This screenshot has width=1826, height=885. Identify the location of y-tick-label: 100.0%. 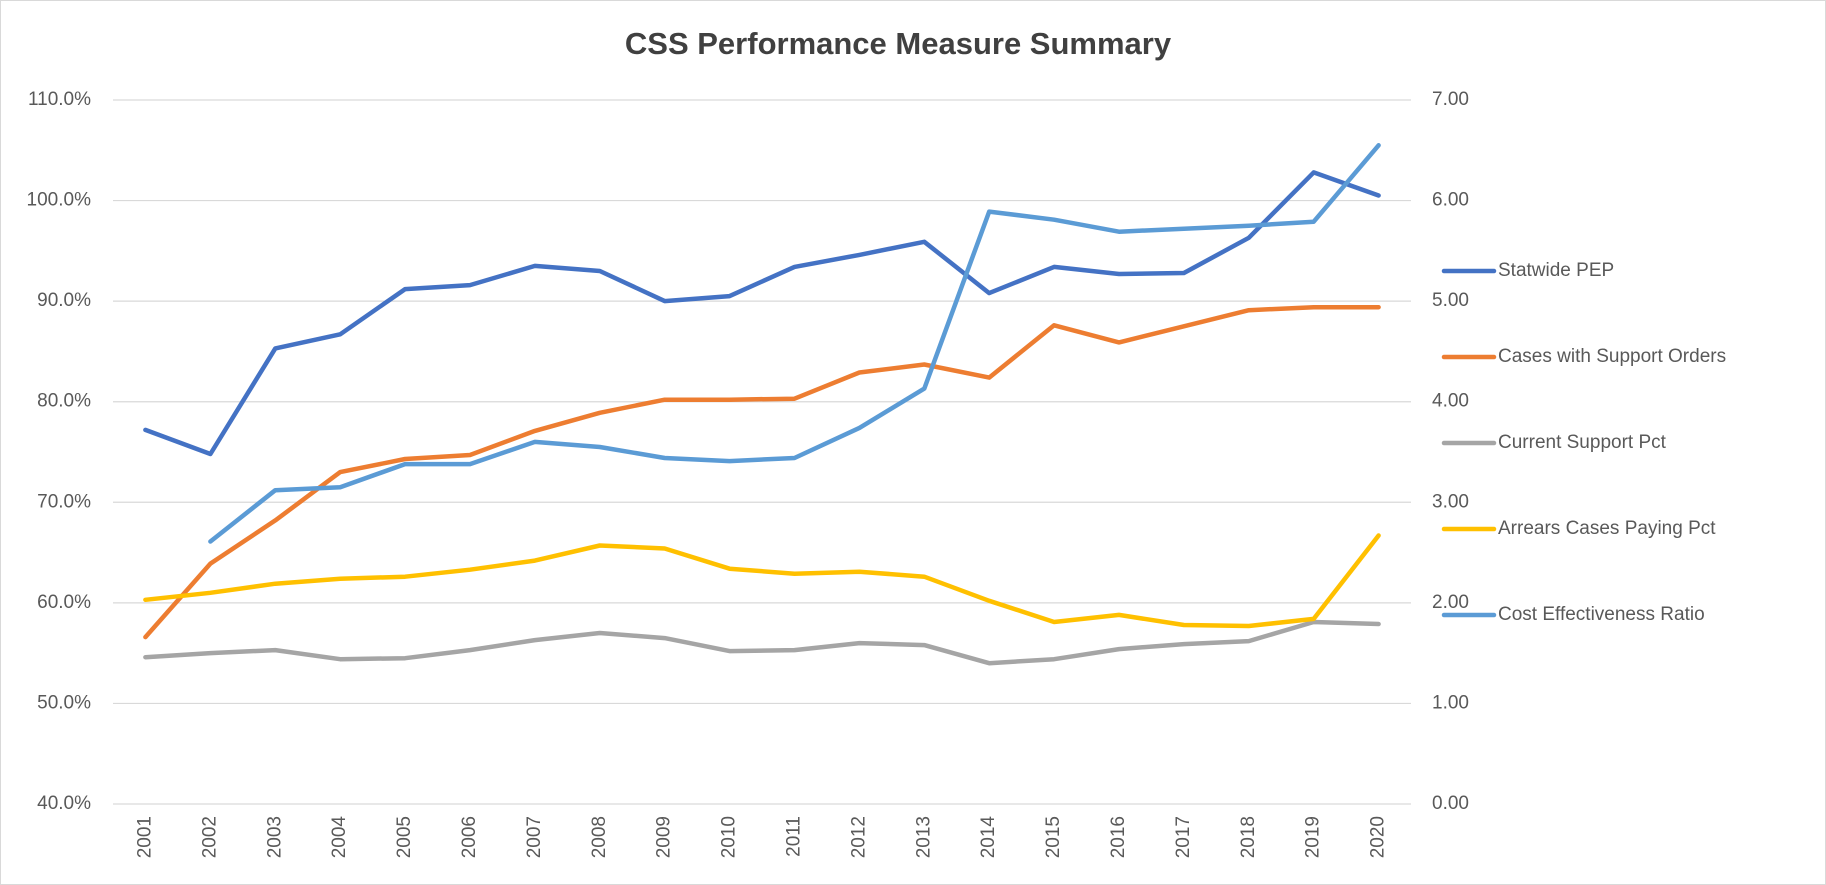
(59, 200).